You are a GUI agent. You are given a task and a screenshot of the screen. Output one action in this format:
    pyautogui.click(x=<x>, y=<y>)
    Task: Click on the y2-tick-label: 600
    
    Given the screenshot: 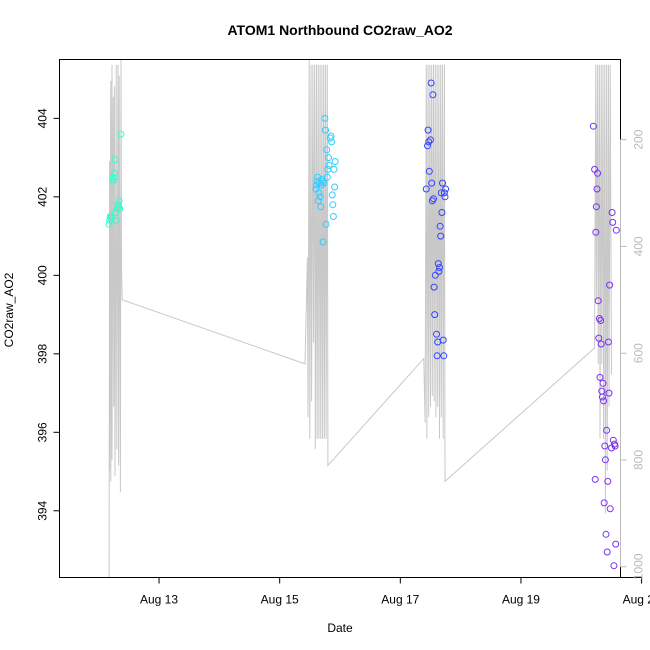 What is the action you would take?
    pyautogui.click(x=639, y=353)
    